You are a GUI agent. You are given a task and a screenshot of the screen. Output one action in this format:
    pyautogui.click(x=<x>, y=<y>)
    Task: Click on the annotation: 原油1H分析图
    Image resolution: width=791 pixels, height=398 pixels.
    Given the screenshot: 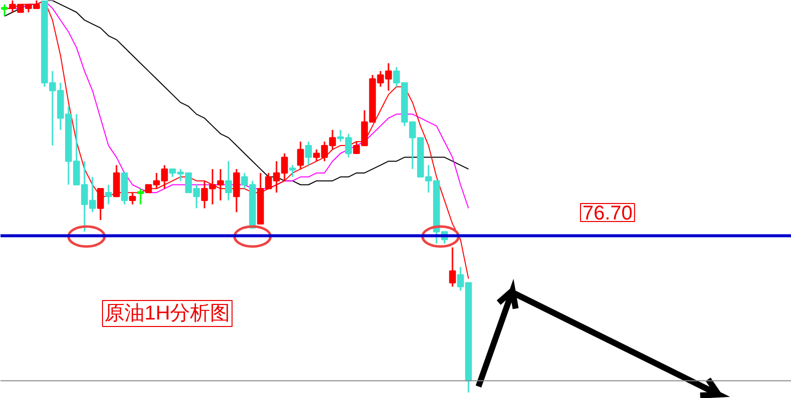 What is the action you would take?
    pyautogui.click(x=167, y=313)
    